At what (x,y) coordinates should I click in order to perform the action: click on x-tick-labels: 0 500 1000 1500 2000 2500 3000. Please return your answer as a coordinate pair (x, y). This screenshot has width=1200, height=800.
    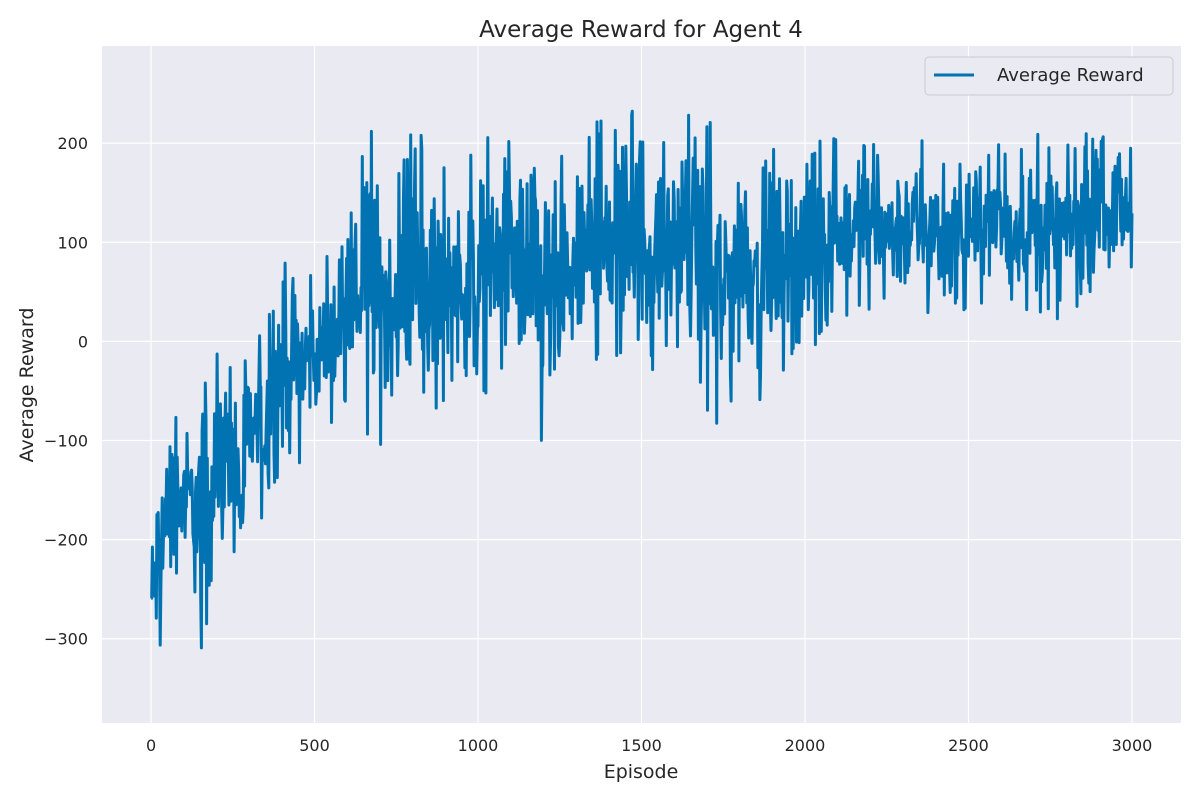
    Looking at the image, I should click on (649, 745).